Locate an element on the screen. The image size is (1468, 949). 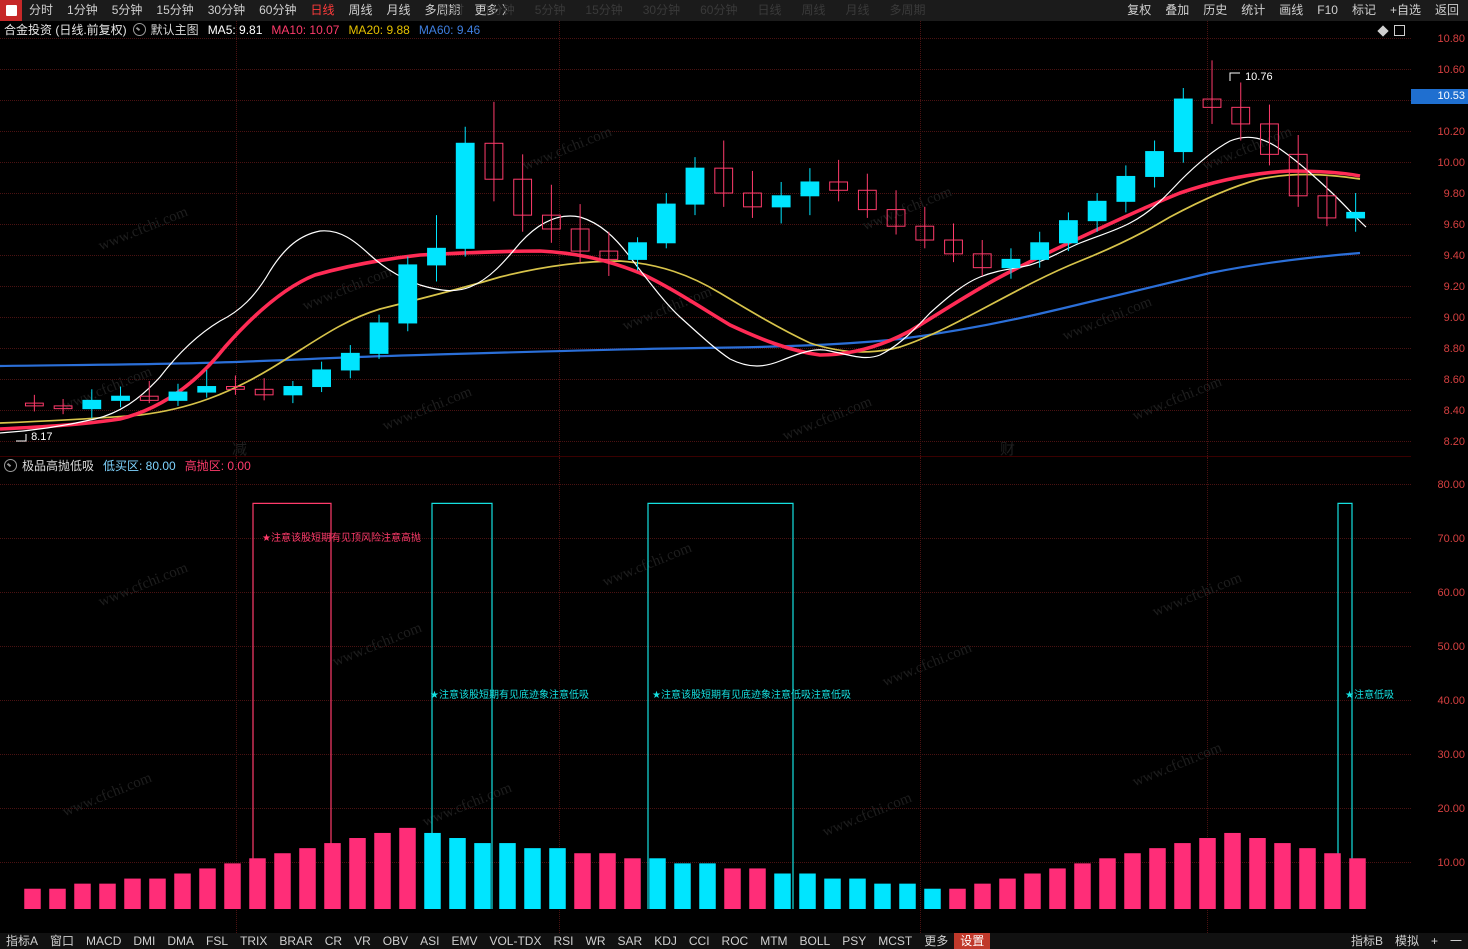
indicator-psy: PSY is located at coordinates (854, 941).